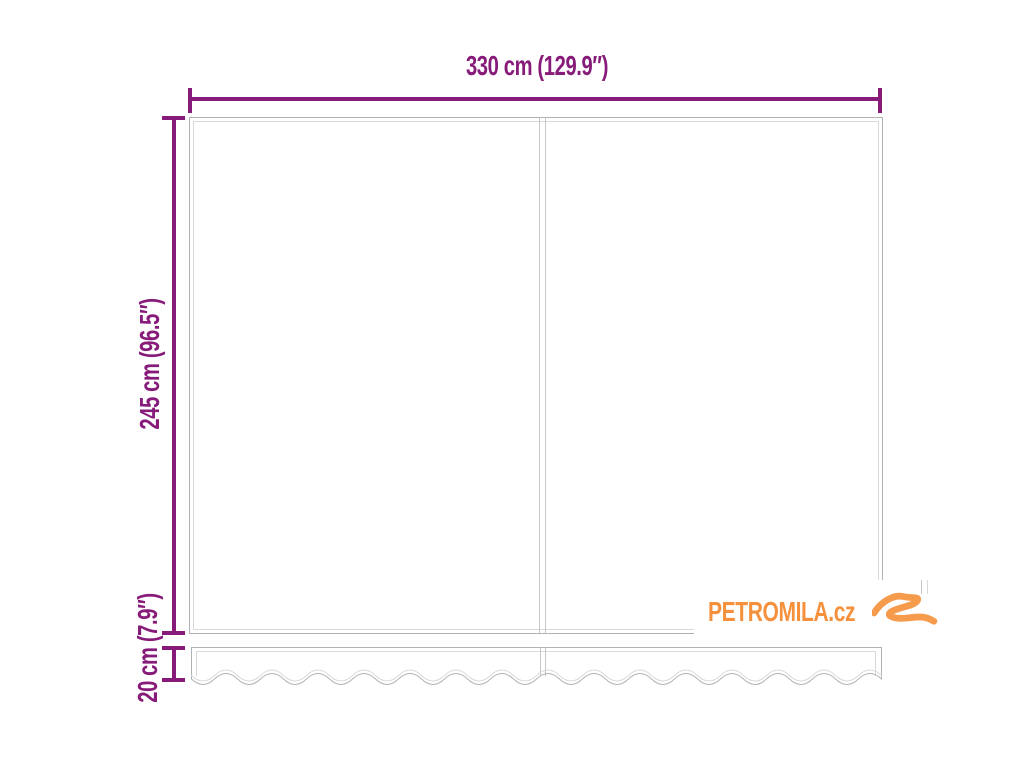 The height and width of the screenshot is (768, 1024). What do you see at coordinates (537, 65) in the screenshot?
I see `width-dimension-label: 330 cm (129.9″)` at bounding box center [537, 65].